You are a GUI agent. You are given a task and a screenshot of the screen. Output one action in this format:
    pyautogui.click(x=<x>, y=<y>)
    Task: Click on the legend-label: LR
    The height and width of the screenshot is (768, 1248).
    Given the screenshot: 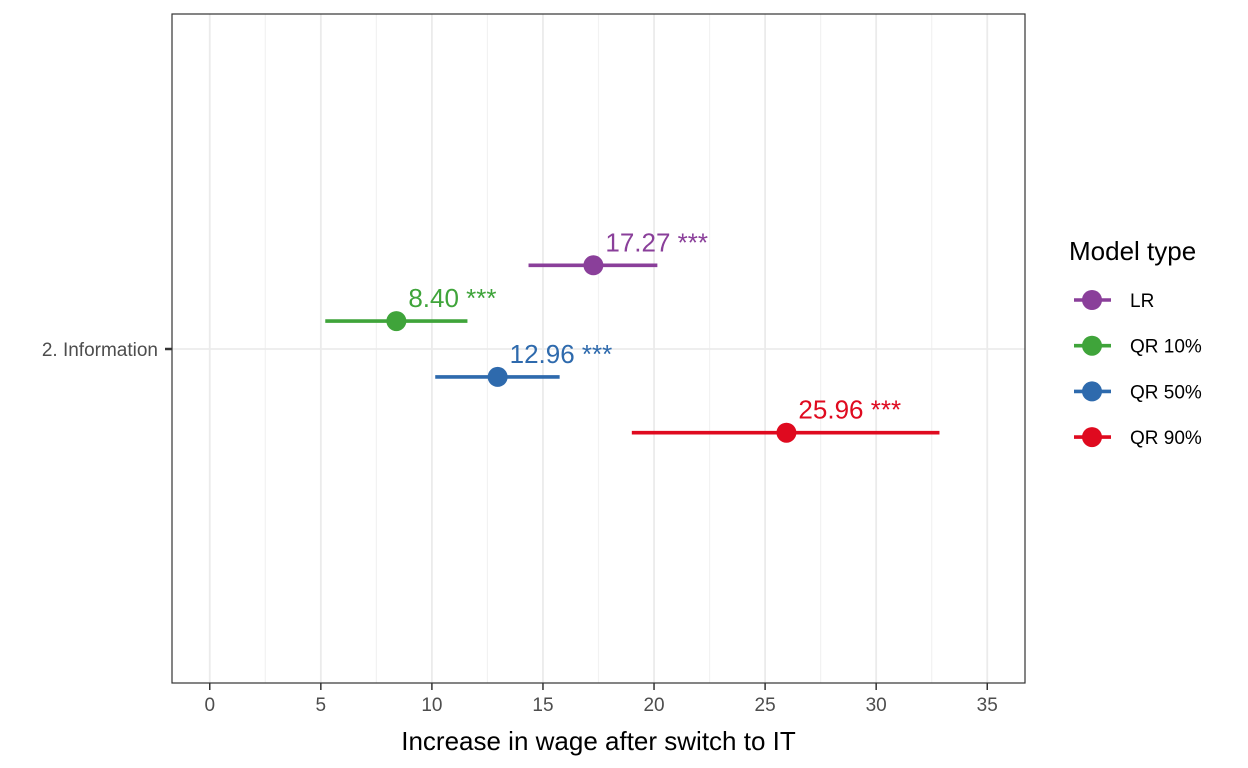 What is the action you would take?
    pyautogui.click(x=1142, y=301)
    